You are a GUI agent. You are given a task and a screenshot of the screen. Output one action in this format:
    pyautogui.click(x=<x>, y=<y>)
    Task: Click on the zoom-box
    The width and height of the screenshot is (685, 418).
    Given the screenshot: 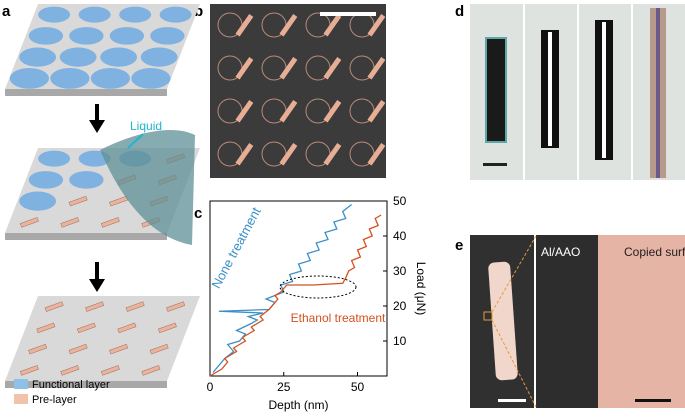 What is the action you would take?
    pyautogui.click(x=488, y=316)
    